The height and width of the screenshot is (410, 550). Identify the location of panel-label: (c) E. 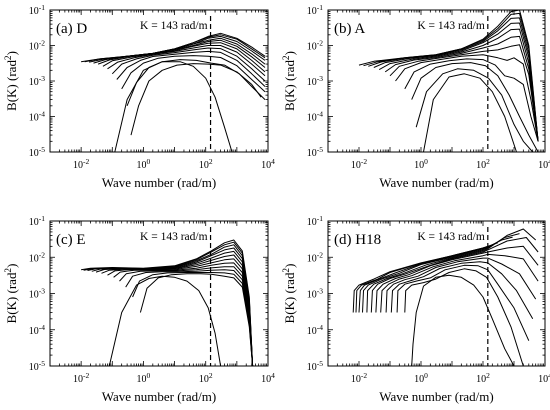
(71, 240).